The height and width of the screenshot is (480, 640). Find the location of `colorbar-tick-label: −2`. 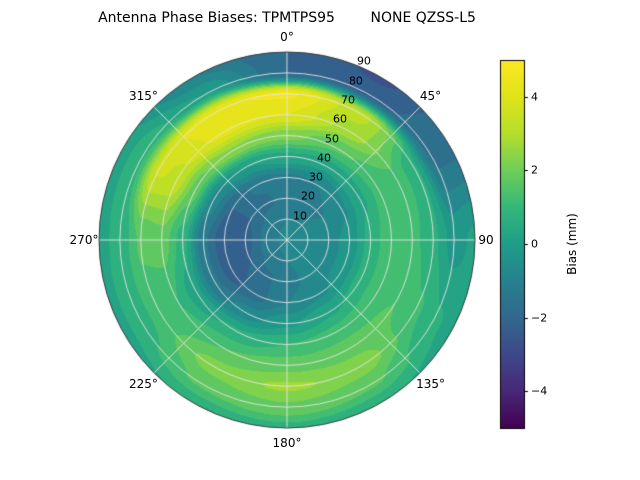

colorbar-tick-label: −2 is located at coordinates (539, 318).